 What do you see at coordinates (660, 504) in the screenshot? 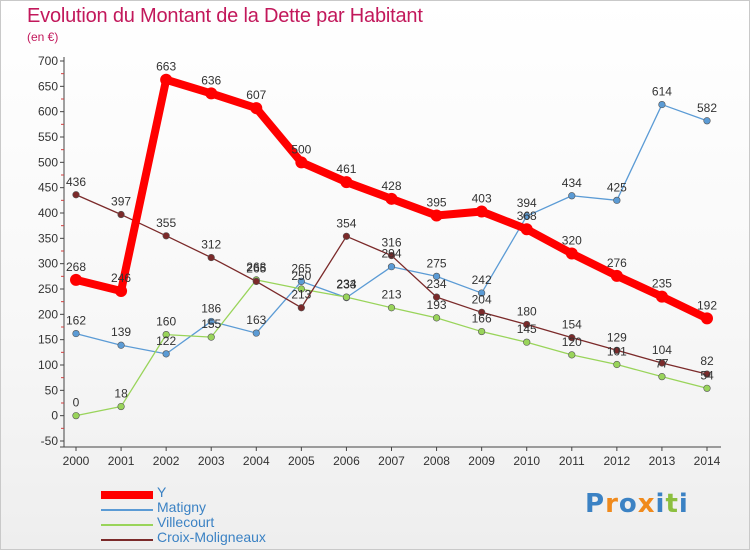
I see `brand-letter: i` at bounding box center [660, 504].